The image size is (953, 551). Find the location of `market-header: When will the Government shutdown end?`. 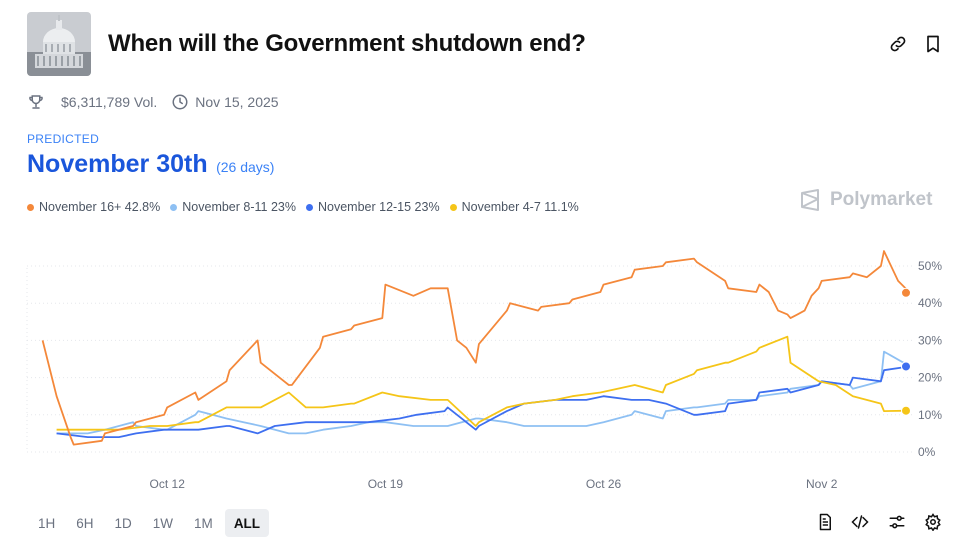

market-header: When will the Government shutdown end? is located at coordinates (484, 44).